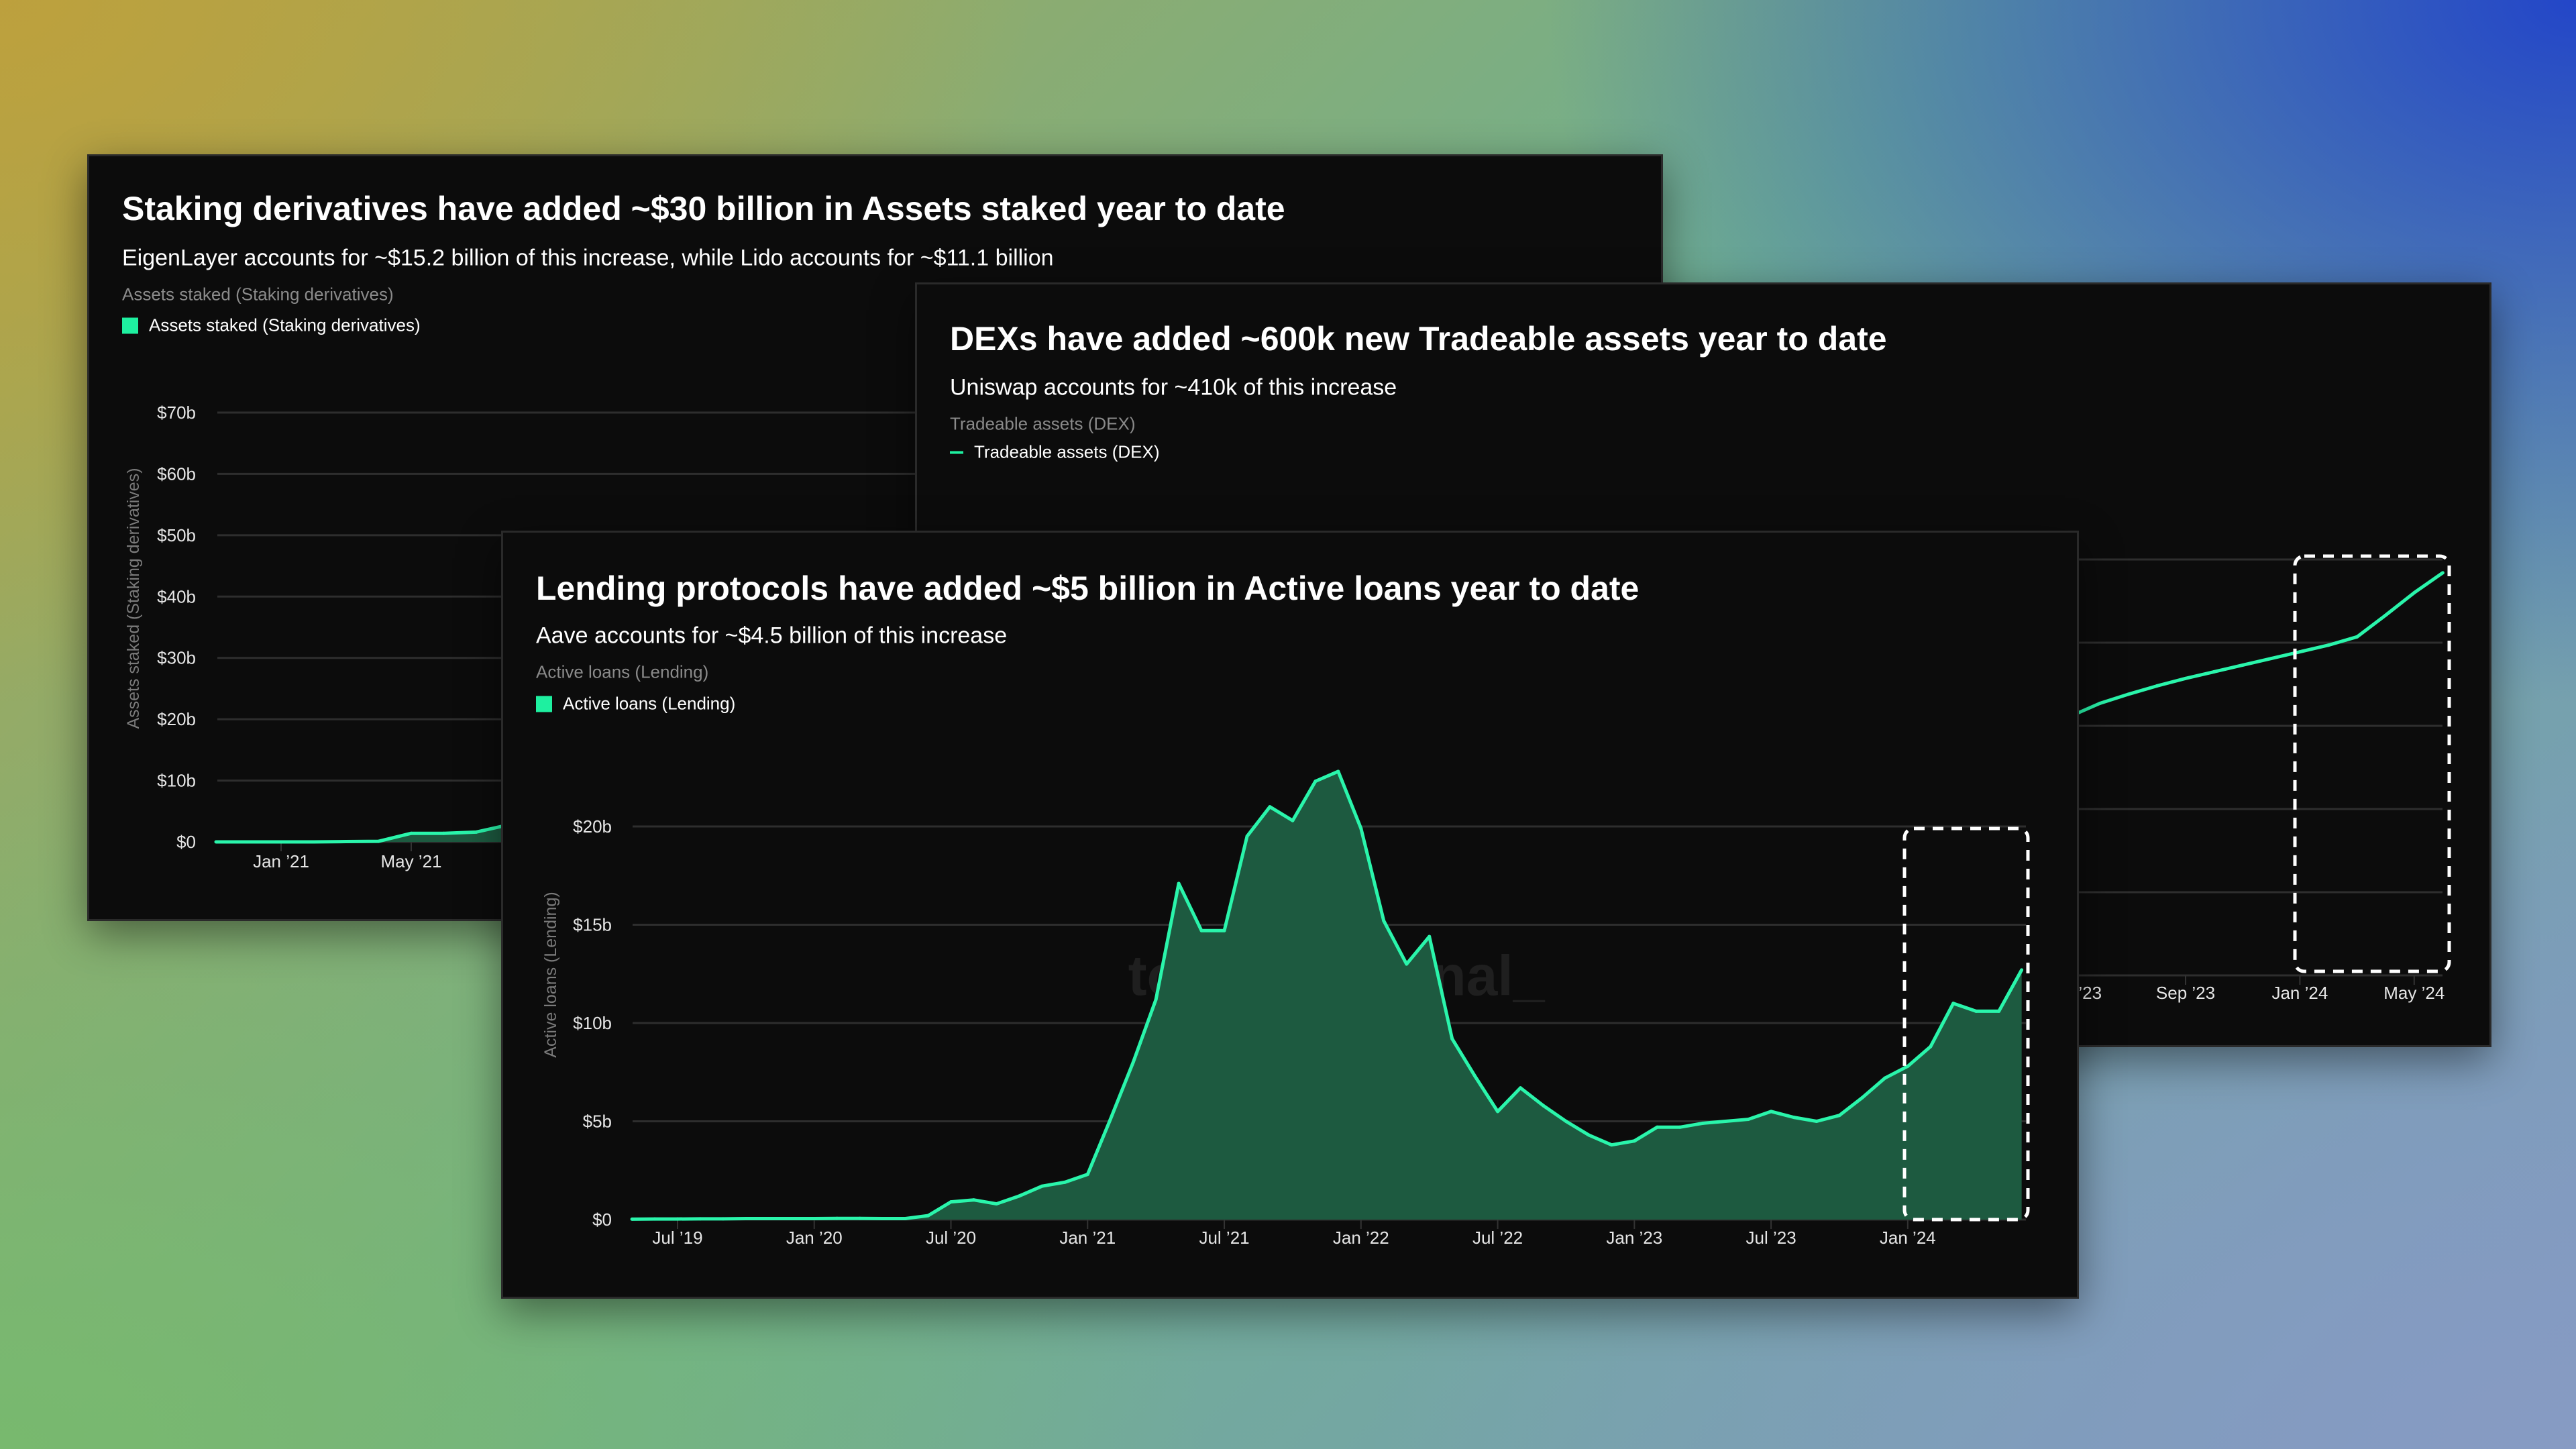  I want to click on y-tick-label: $20b, so click(592, 826).